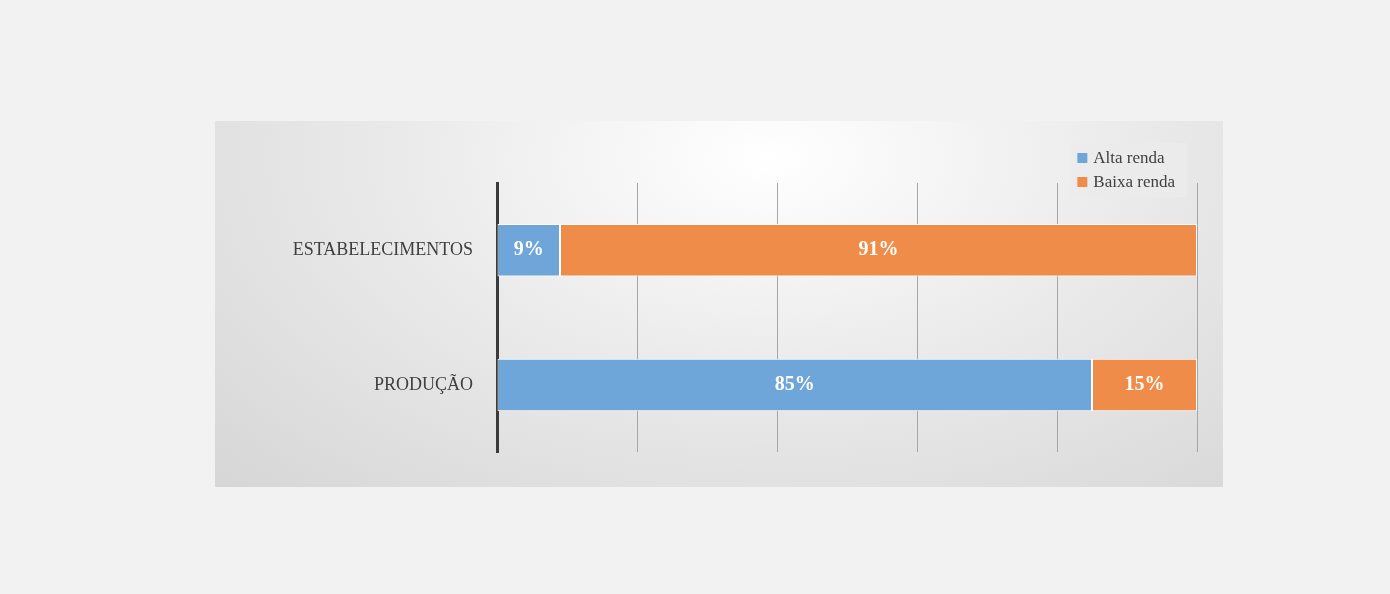 This screenshot has height=594, width=1390. Describe the element at coordinates (794, 383) in the screenshot. I see `data-label: 85%` at that location.